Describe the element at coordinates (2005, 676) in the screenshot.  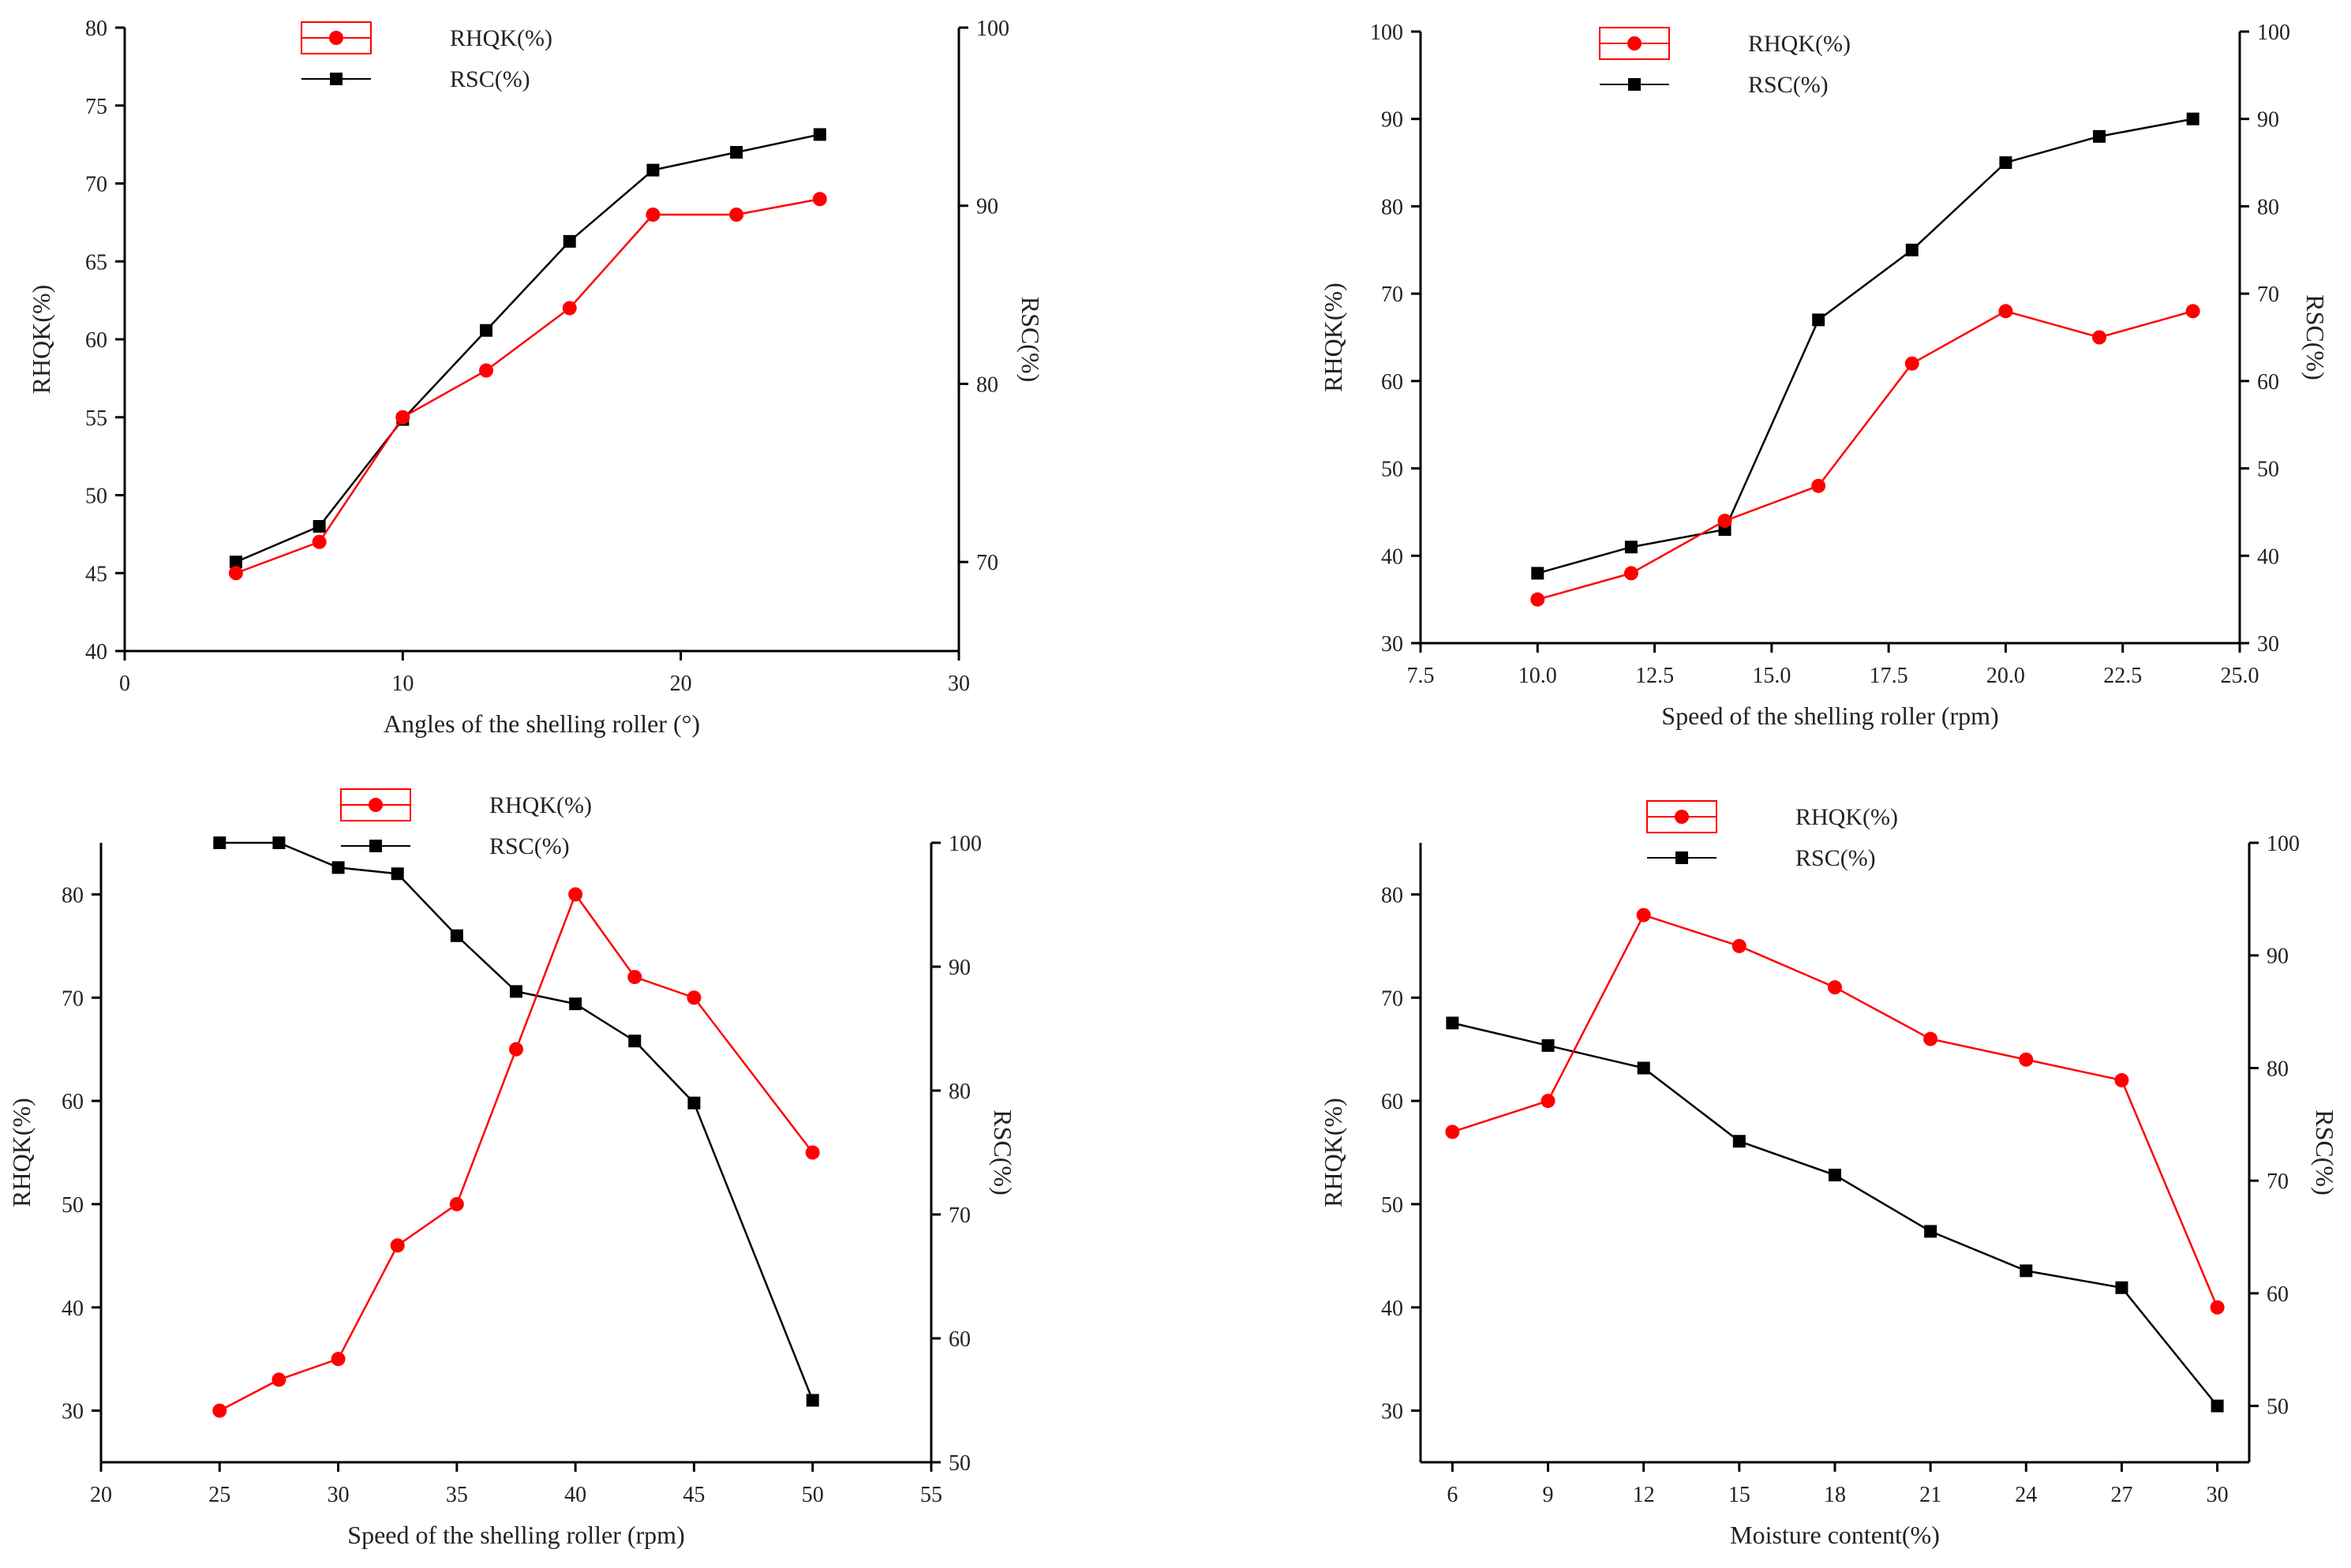
I see `x-tick-label: 20.0` at that location.